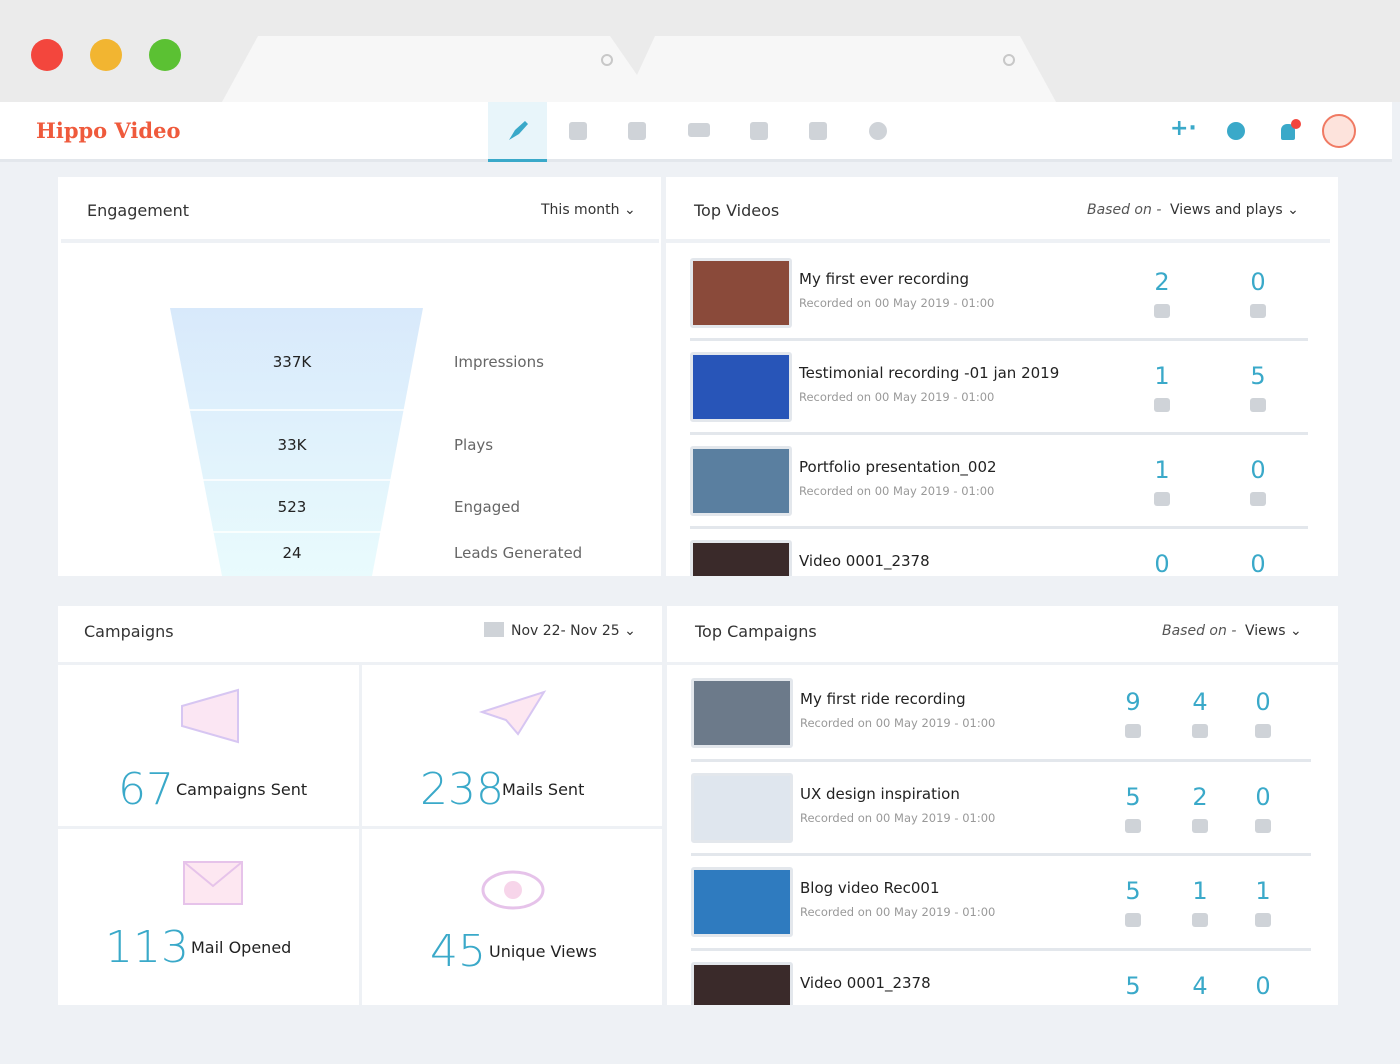 The width and height of the screenshot is (1400, 1064). I want to click on funnel-value: 523, so click(292, 507).